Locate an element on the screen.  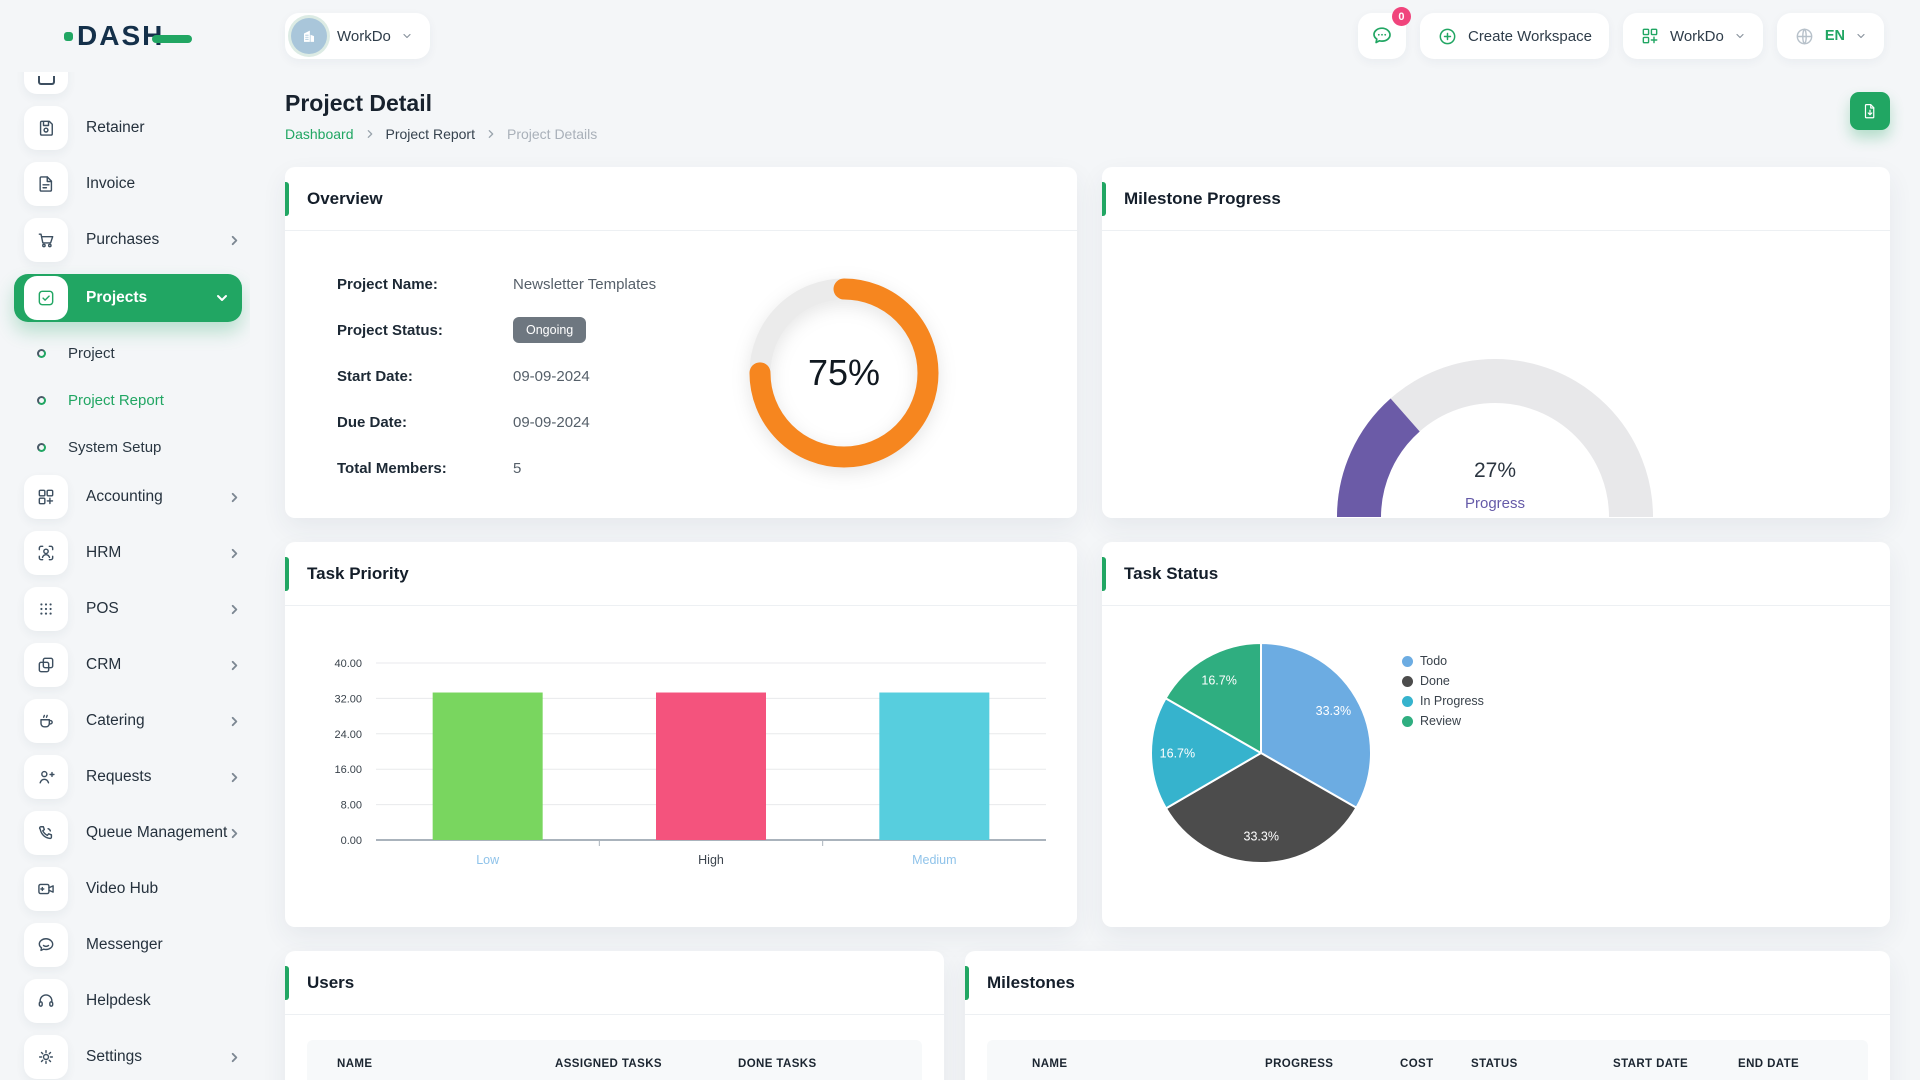
sidebar-item-settings: Settings is located at coordinates (132, 1057).